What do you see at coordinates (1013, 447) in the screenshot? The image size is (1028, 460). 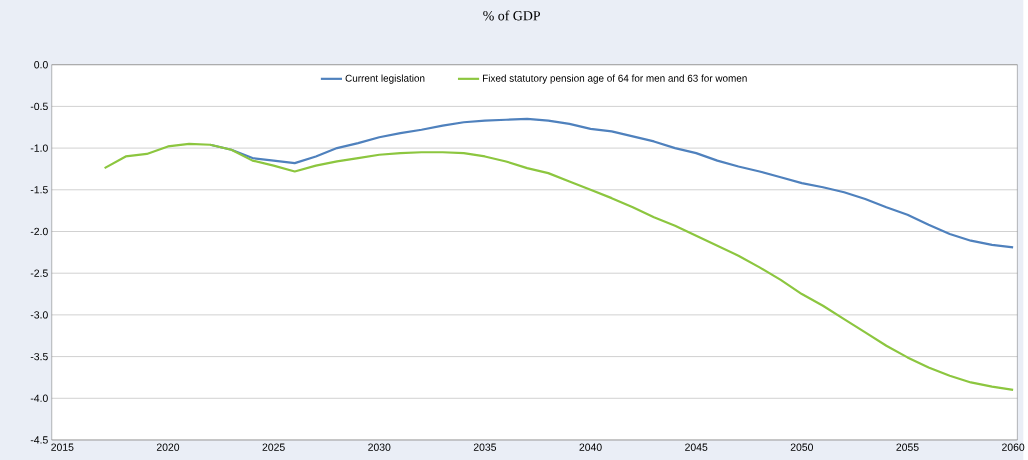 I see `x-tick-label: 2060` at bounding box center [1013, 447].